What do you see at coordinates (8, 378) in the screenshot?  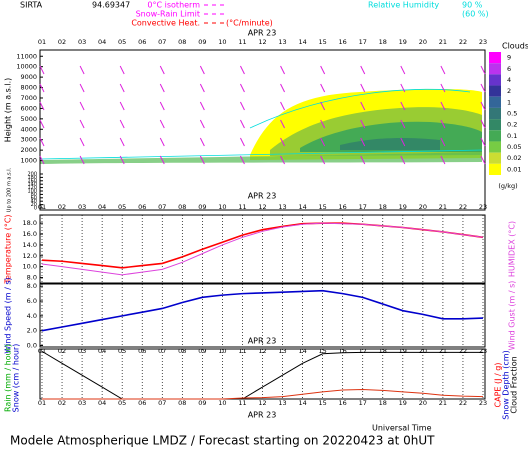 I see `axis-label: Rain (mm / hour)` at bounding box center [8, 378].